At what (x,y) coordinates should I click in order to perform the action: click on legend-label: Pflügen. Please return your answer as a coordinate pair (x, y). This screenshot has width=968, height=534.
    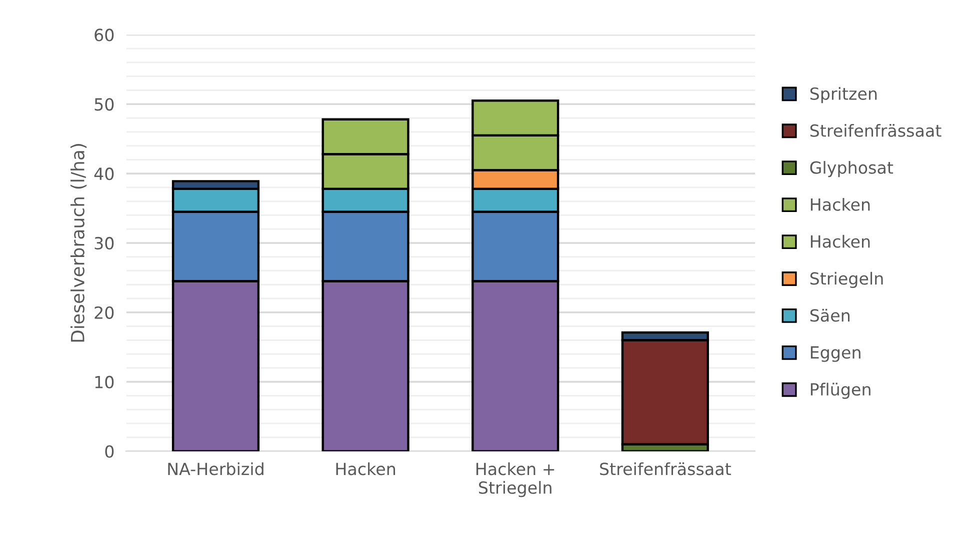
    Looking at the image, I should click on (840, 390).